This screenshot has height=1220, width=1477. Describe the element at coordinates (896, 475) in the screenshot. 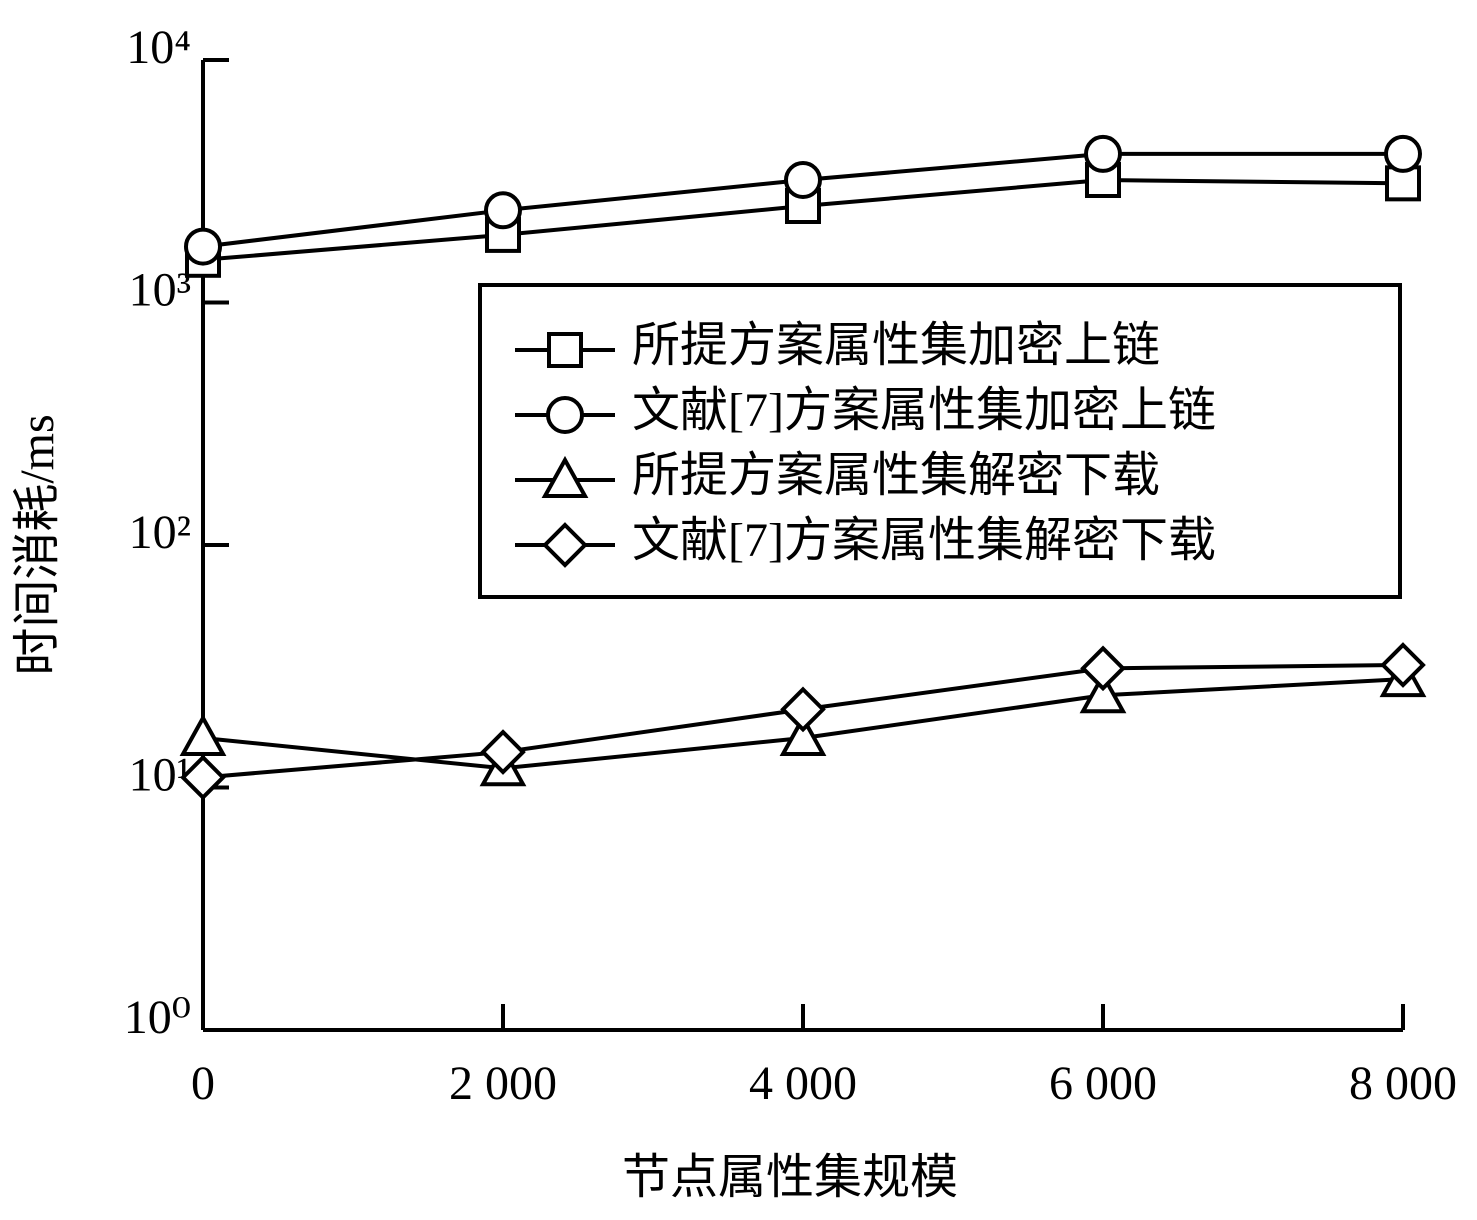

I see `legend-label: 所提方案属性集解密下载` at that location.